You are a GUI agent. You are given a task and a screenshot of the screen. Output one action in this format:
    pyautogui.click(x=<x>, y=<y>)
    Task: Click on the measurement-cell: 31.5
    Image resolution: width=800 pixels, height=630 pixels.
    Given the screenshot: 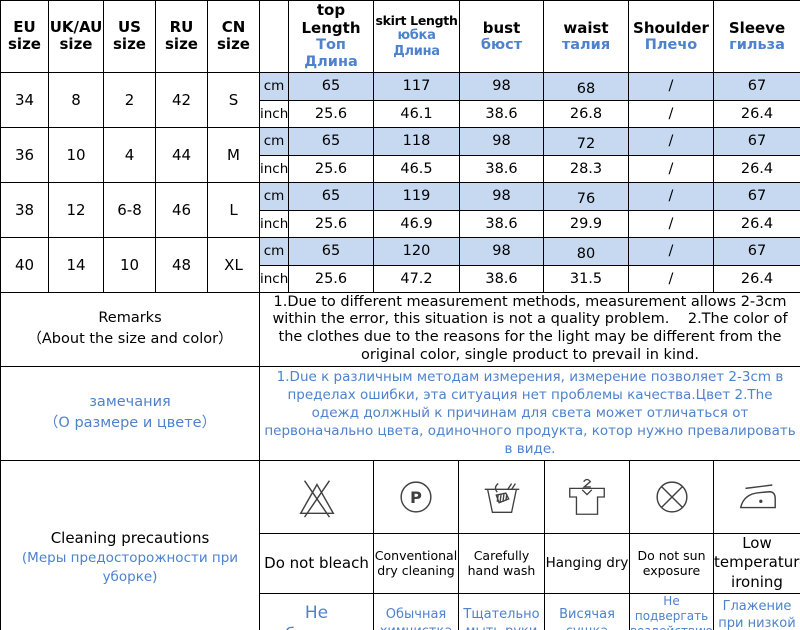 What is the action you would take?
    pyautogui.click(x=586, y=278)
    